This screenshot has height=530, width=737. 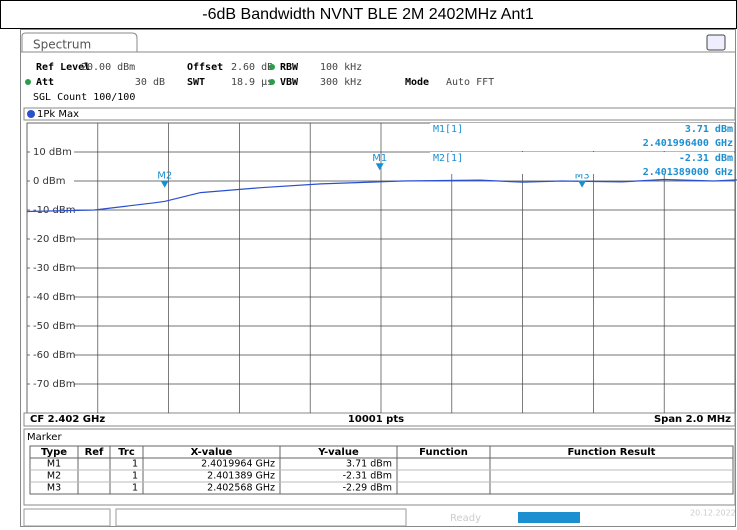 I want to click on progress-bar, so click(x=549, y=517).